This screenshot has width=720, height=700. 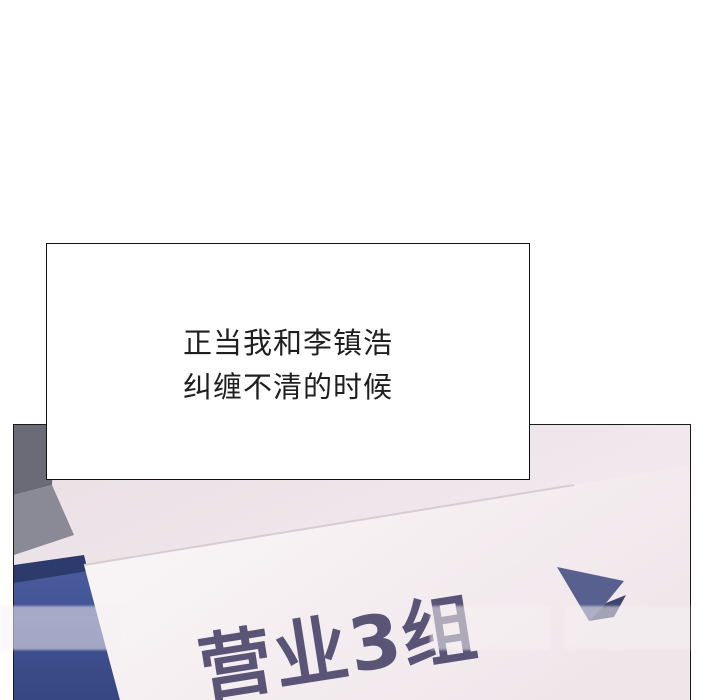 I want to click on narration-line-1: 正当我和李镇浩, so click(x=287, y=342).